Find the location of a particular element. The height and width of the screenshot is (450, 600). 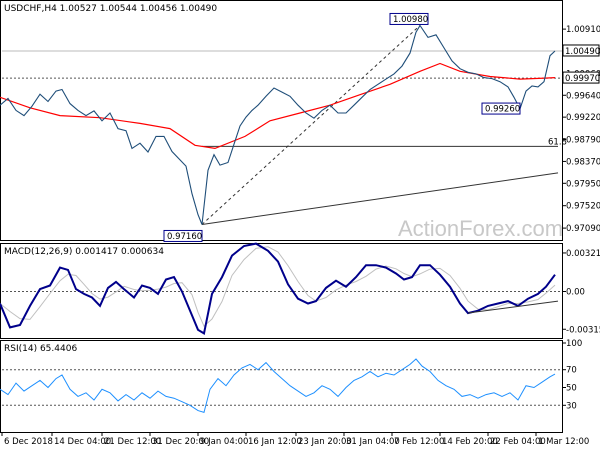

annotation-label: 1.00980 is located at coordinates (410, 20).